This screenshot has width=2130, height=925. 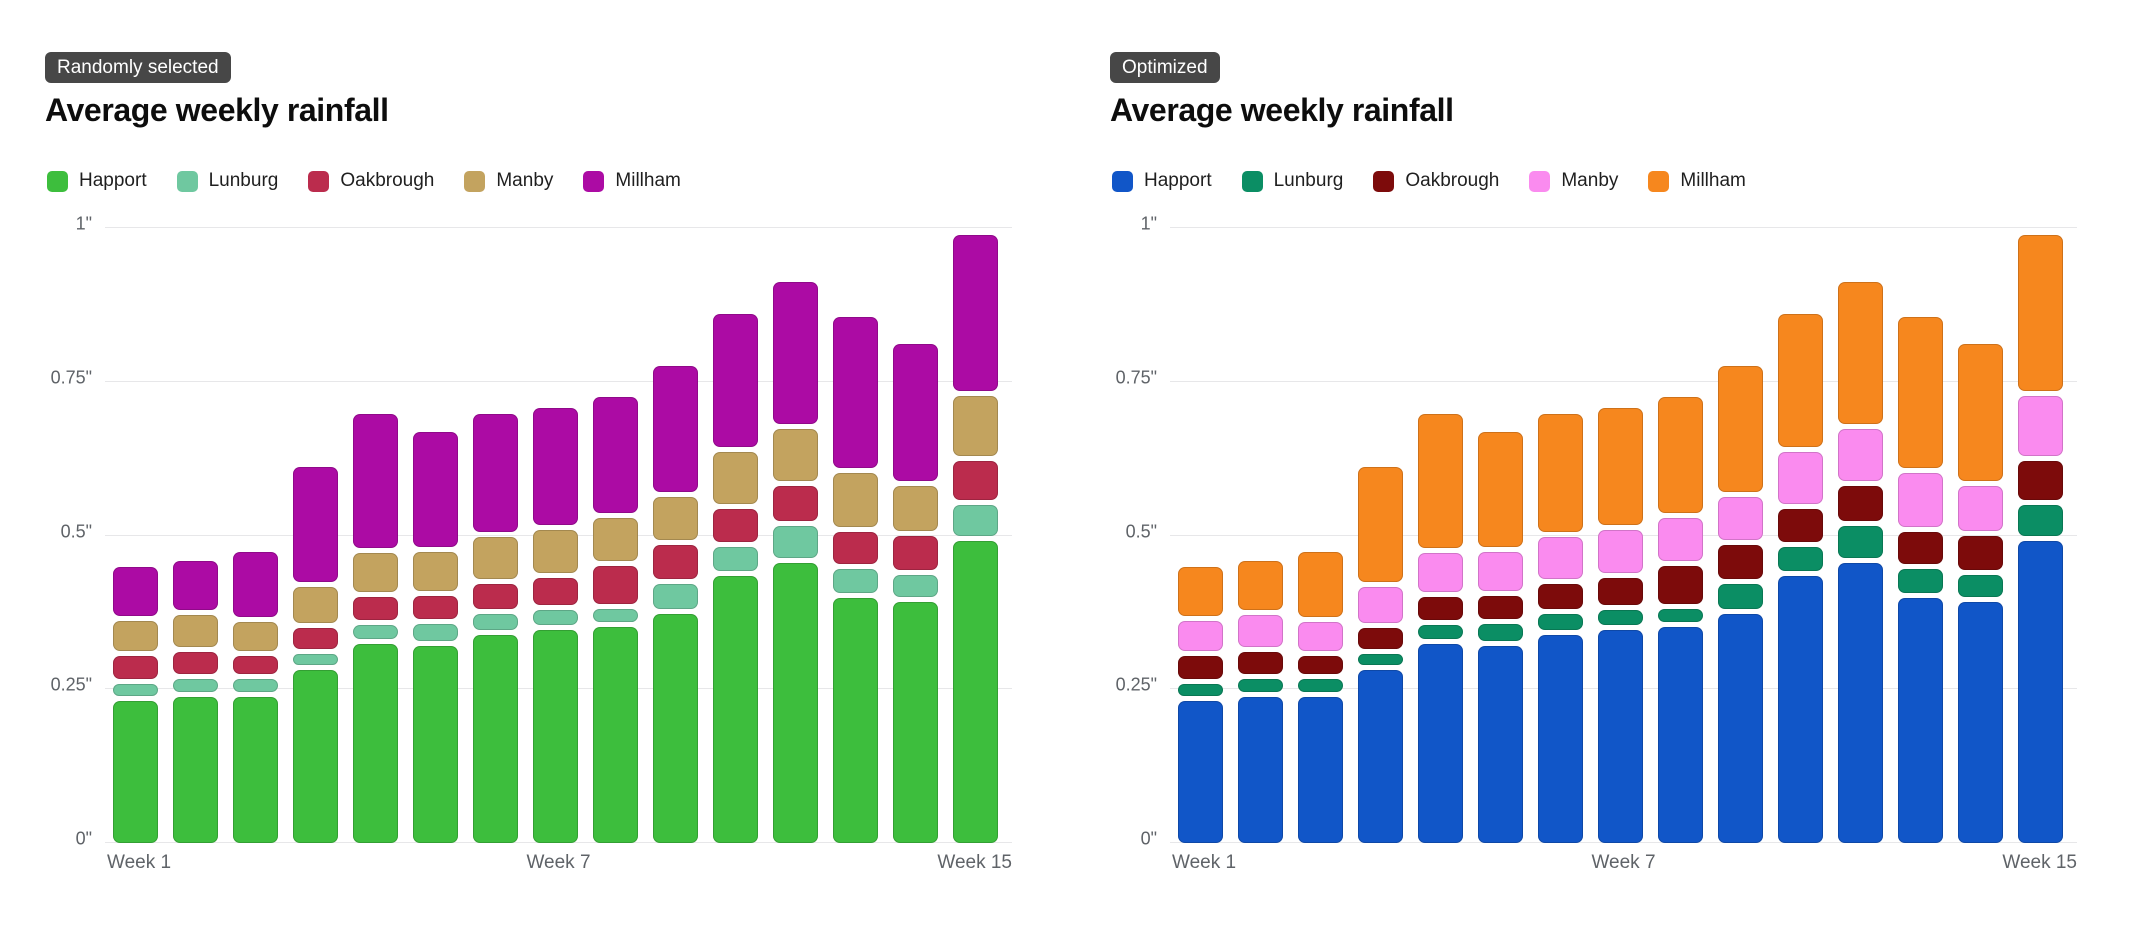 I want to click on legend-label: Oakbrough, so click(x=1452, y=180).